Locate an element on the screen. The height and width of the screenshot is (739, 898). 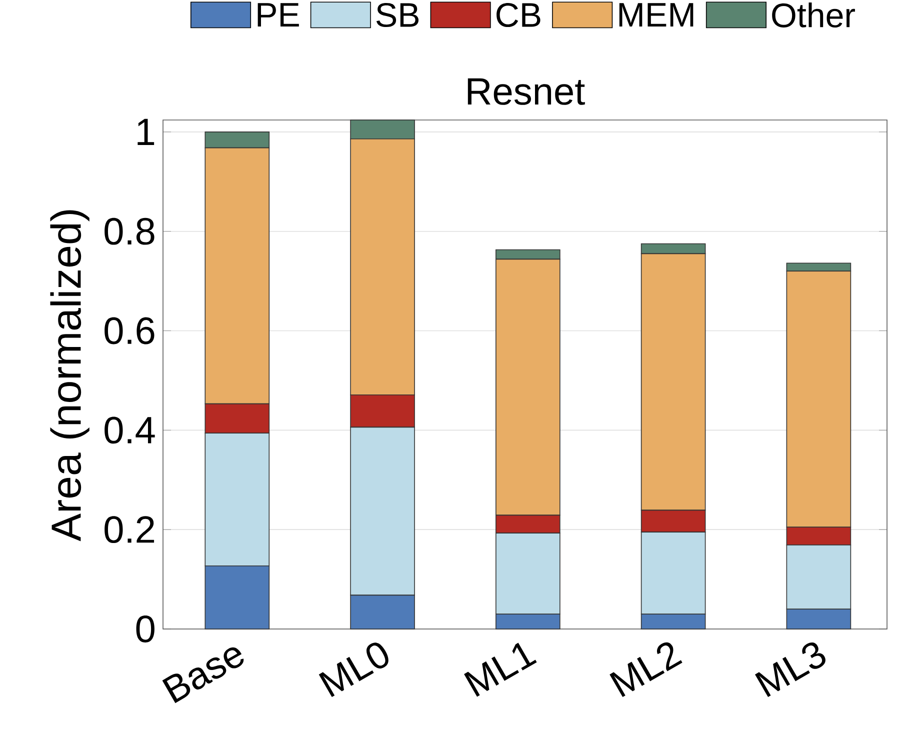
legend-label: PE is located at coordinates (278, 15).